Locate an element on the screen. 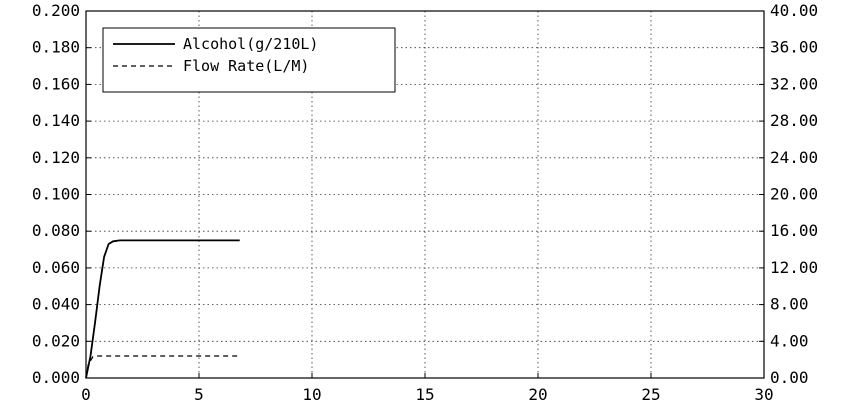 This screenshot has height=410, width=861. y-tick-label: 0.180 is located at coordinates (56, 47).